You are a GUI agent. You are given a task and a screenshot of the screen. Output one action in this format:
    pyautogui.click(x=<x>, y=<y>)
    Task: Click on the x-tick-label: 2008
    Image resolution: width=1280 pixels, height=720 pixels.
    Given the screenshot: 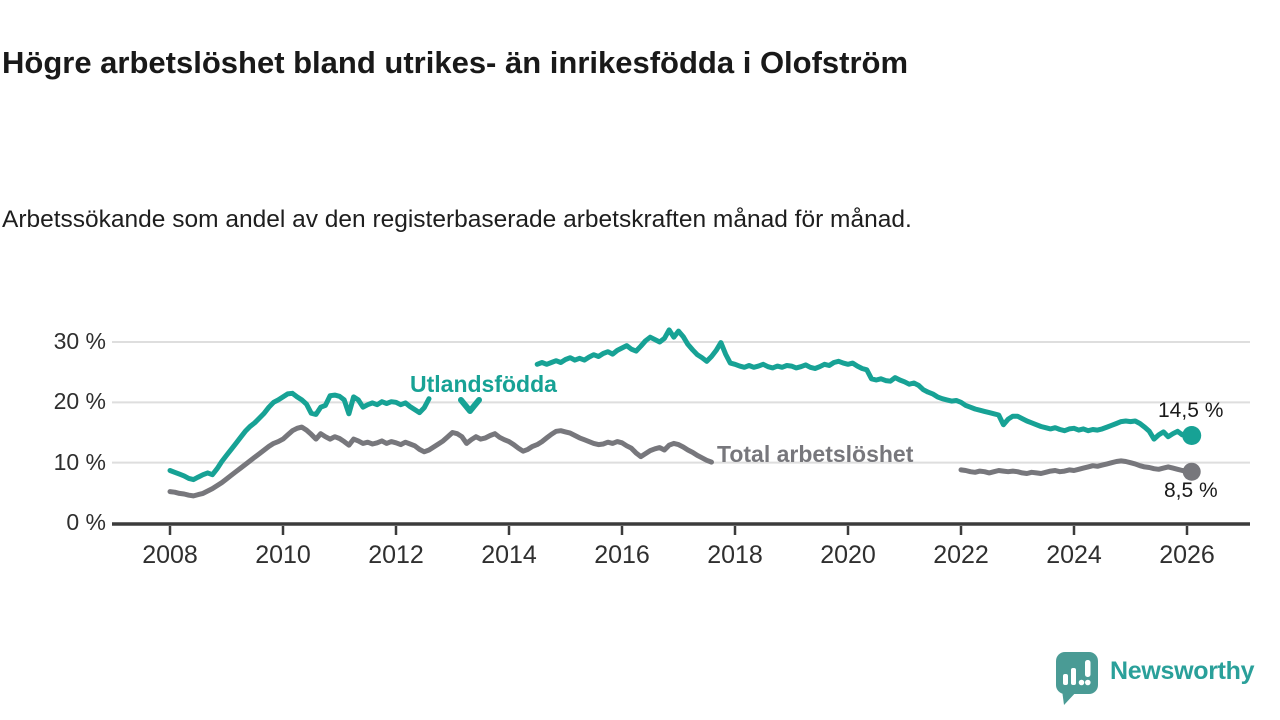 What is the action you would take?
    pyautogui.click(x=170, y=555)
    